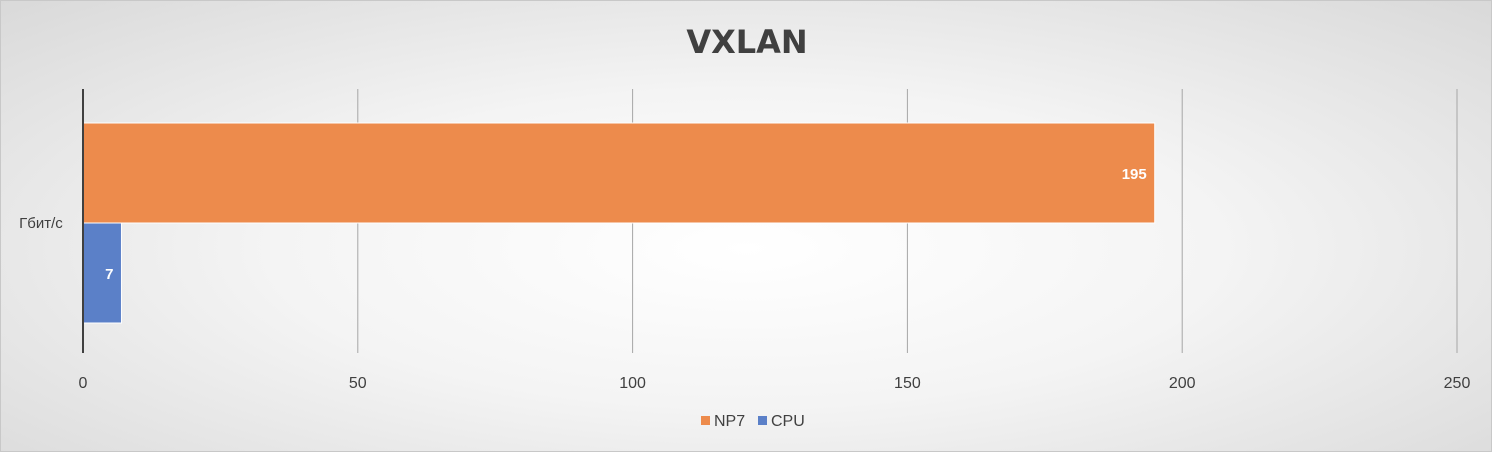  I want to click on legend-swatch-np7, so click(705, 420).